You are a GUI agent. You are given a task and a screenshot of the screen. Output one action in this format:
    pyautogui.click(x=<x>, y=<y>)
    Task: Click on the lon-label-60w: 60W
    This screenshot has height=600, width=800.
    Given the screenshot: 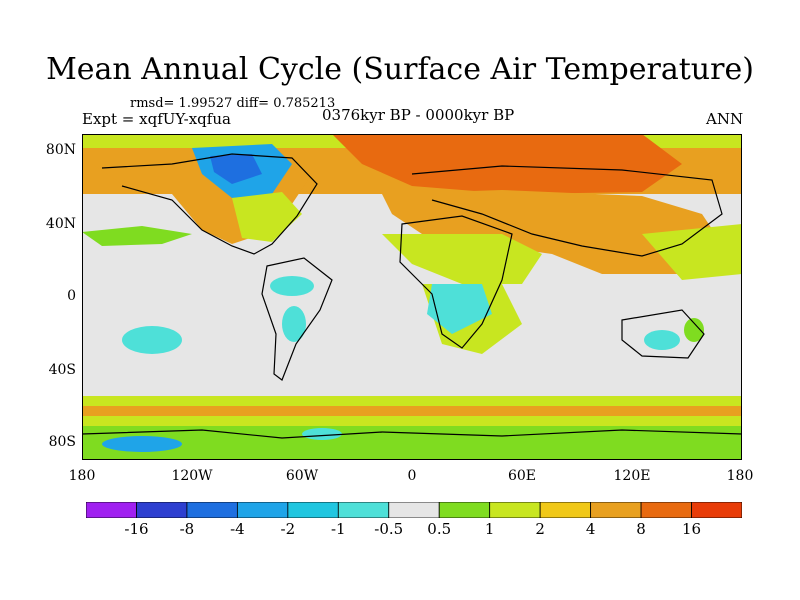 What is the action you would take?
    pyautogui.click(x=302, y=476)
    